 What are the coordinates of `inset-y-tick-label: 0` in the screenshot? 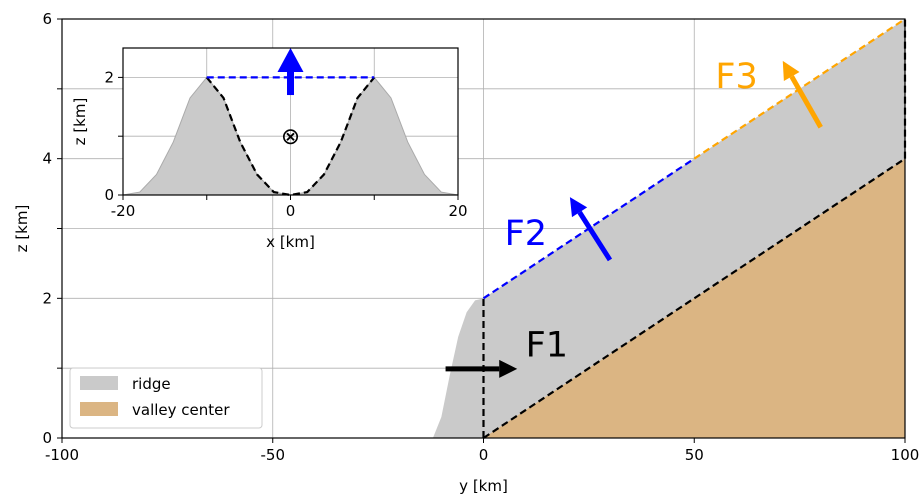 It's located at (109, 195).